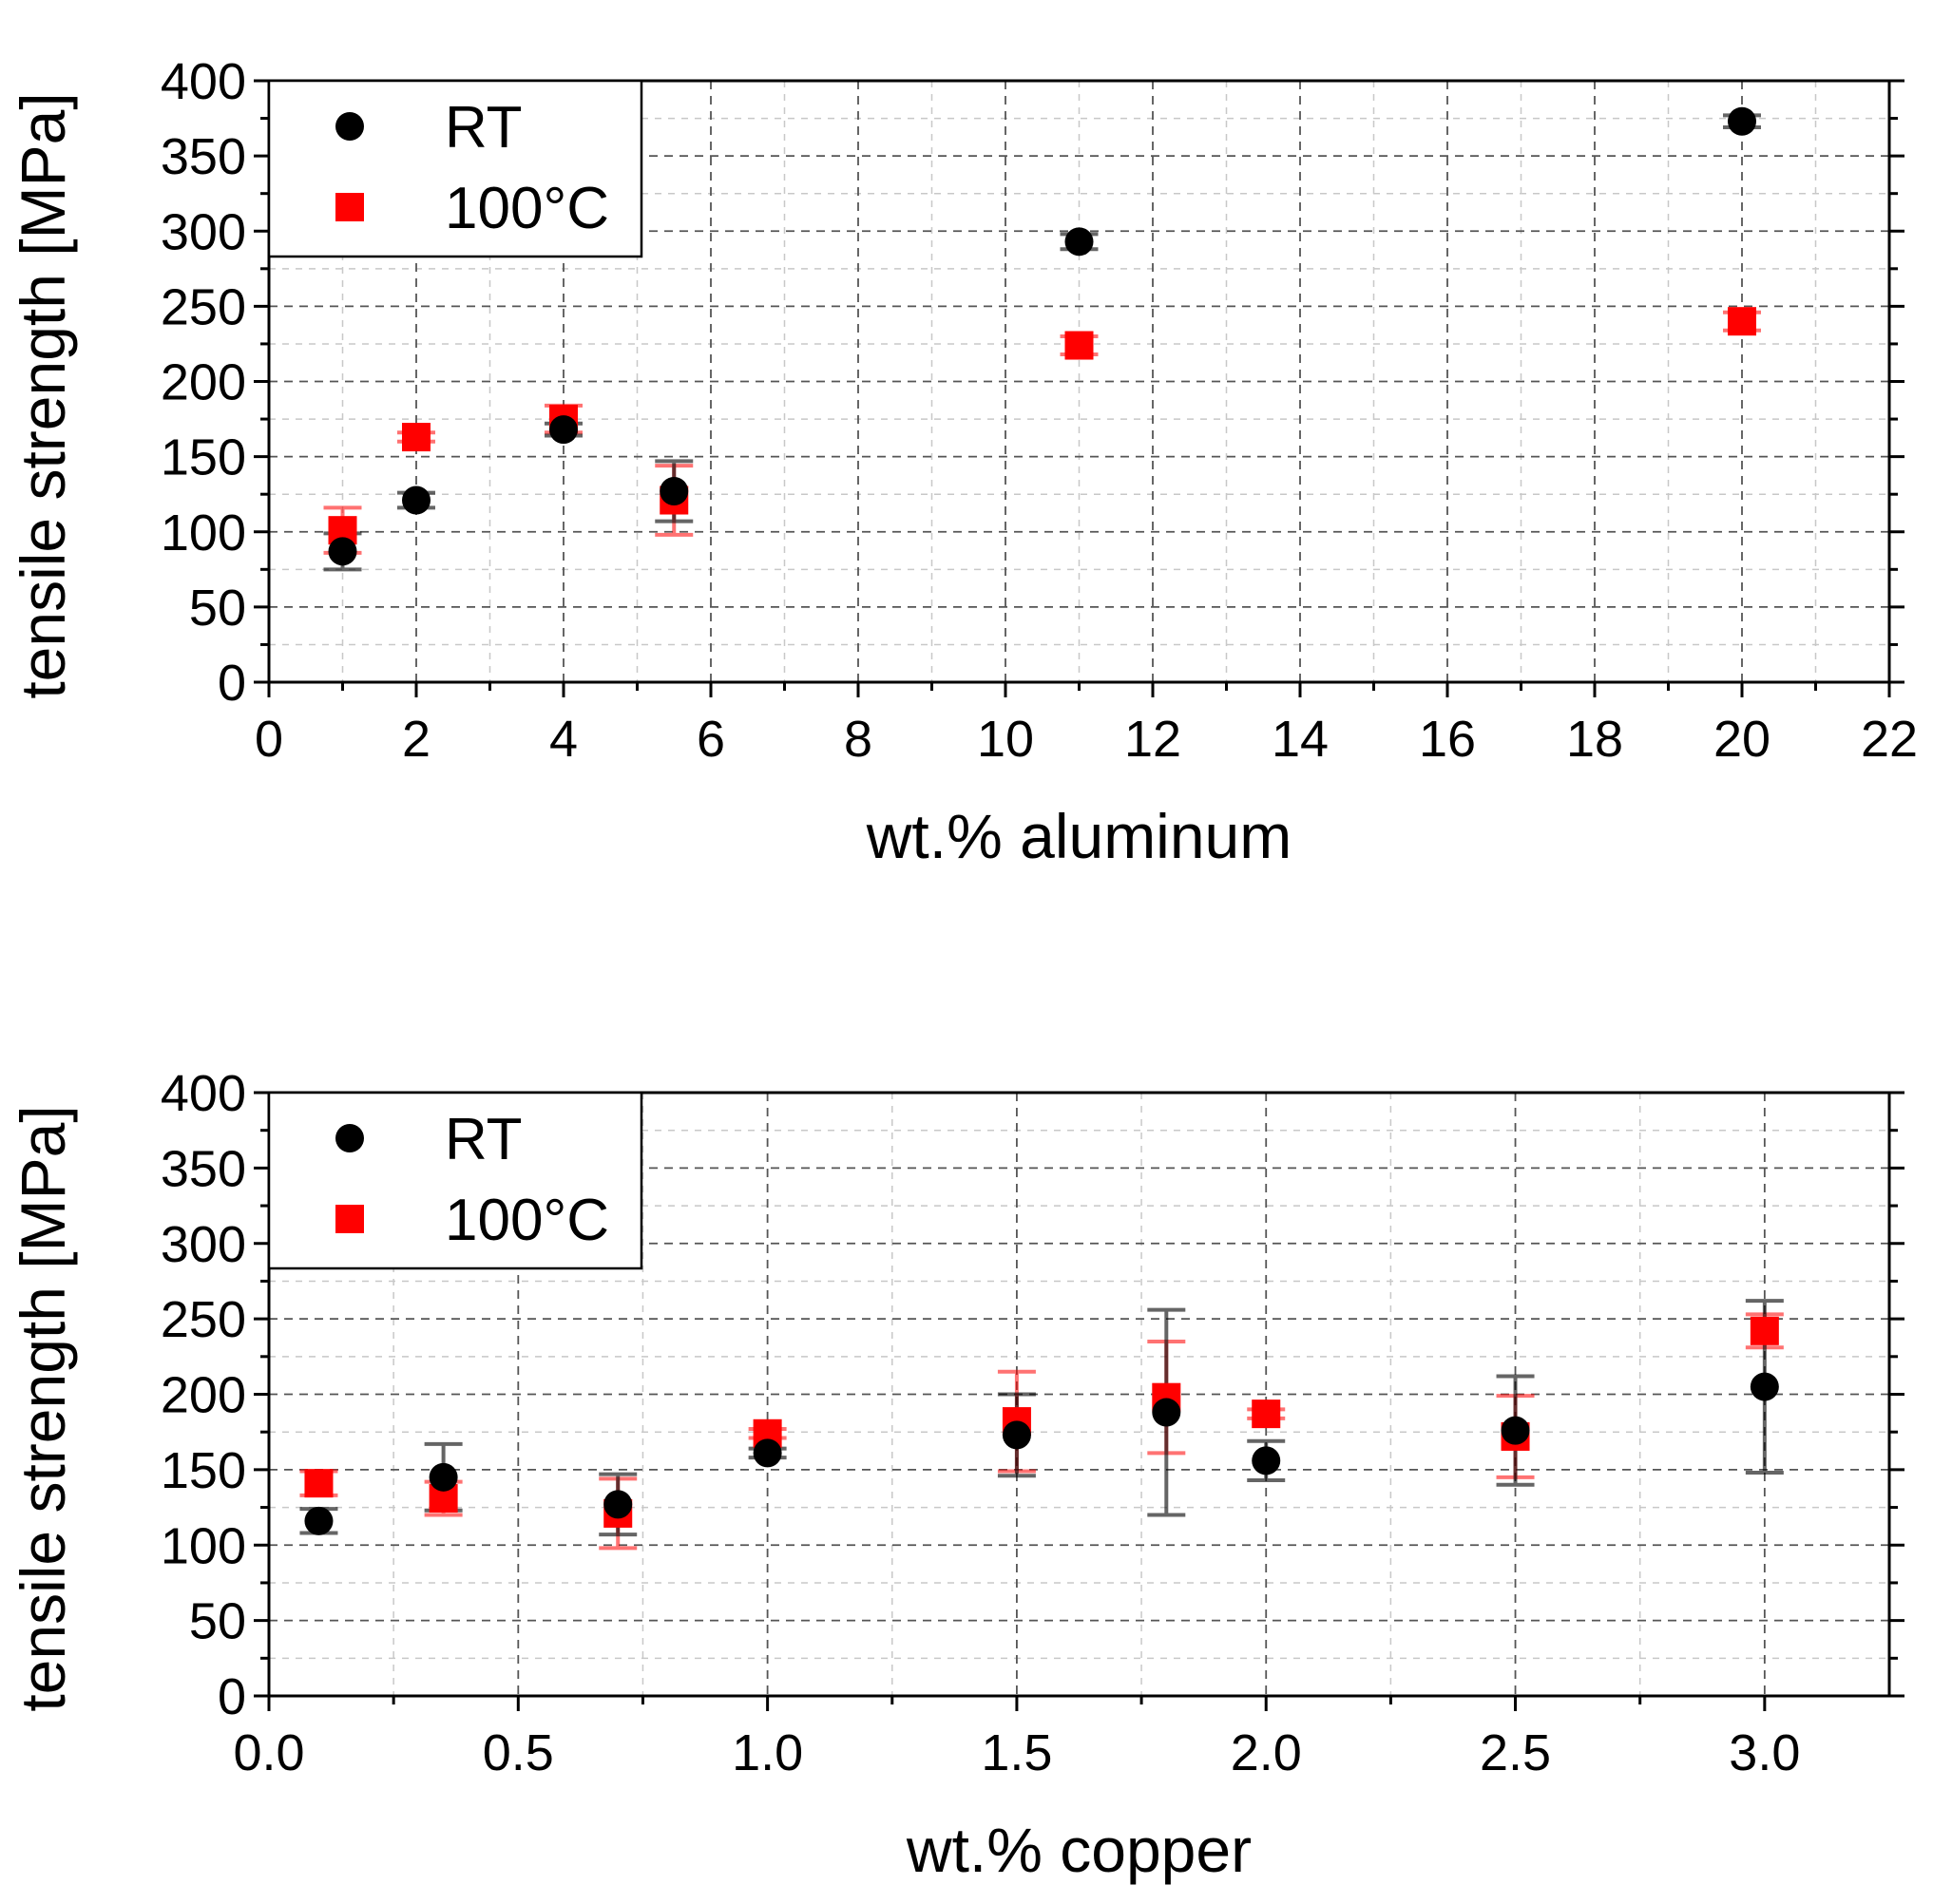  I want to click on aluminum-x-tick-label: 8, so click(858, 740).